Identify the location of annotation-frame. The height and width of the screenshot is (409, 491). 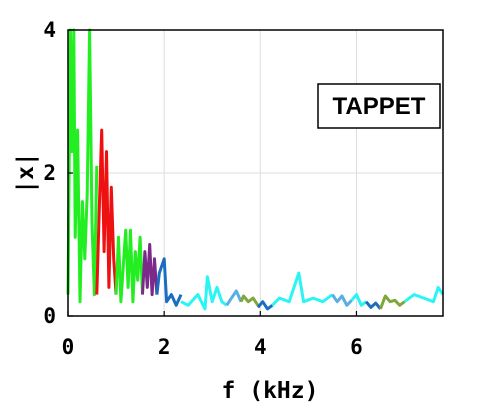
(379, 106).